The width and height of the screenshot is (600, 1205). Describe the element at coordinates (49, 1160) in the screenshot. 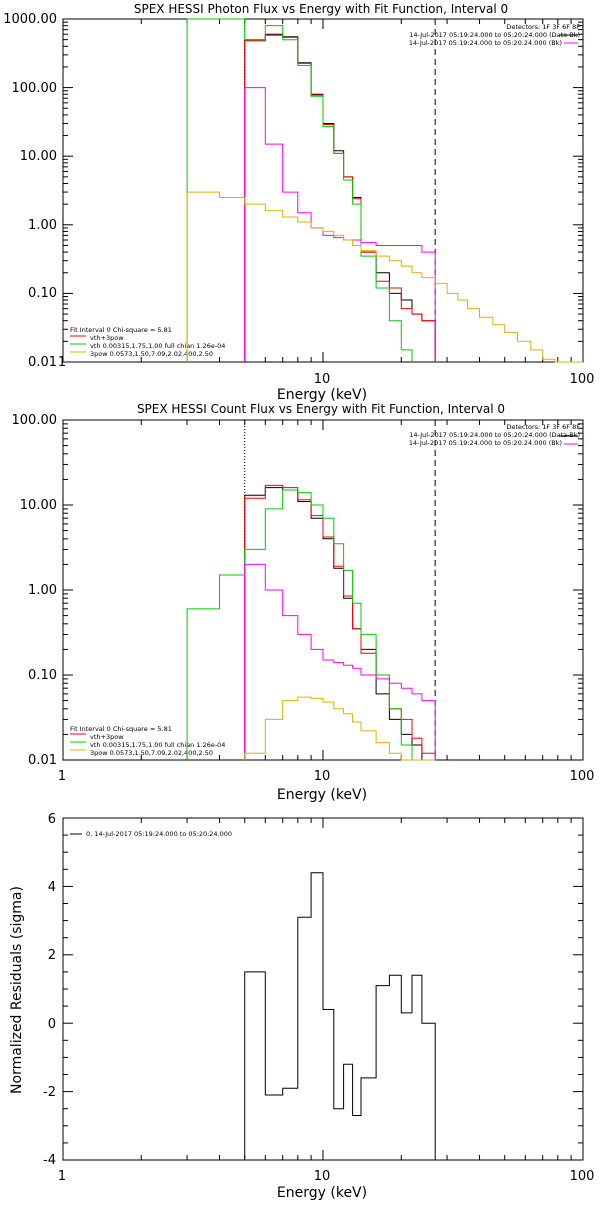

I see `y-tick-label: -4` at that location.